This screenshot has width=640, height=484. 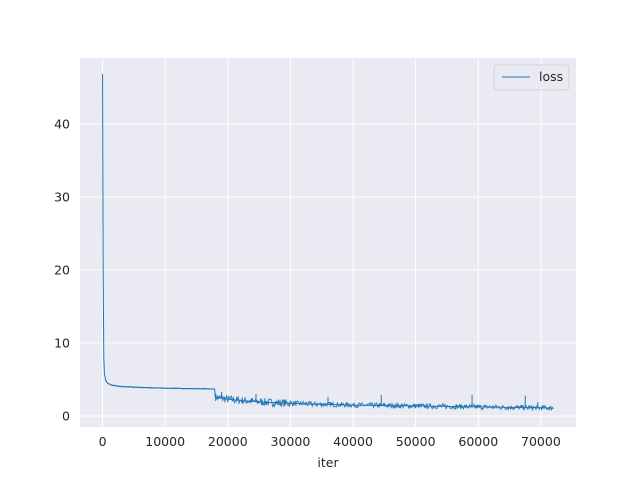 What do you see at coordinates (62, 342) in the screenshot?
I see `y-tick-label: 10` at bounding box center [62, 342].